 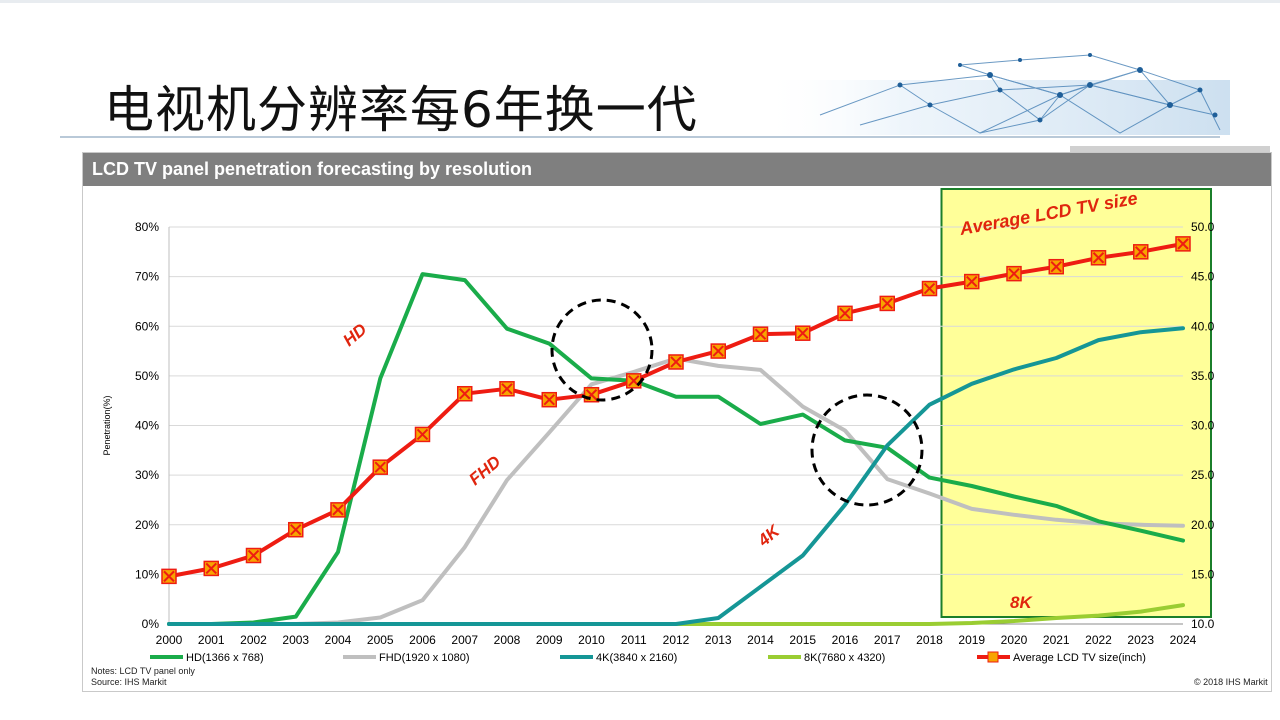 I want to click on x-tick-label: 2020, so click(x=1014, y=640).